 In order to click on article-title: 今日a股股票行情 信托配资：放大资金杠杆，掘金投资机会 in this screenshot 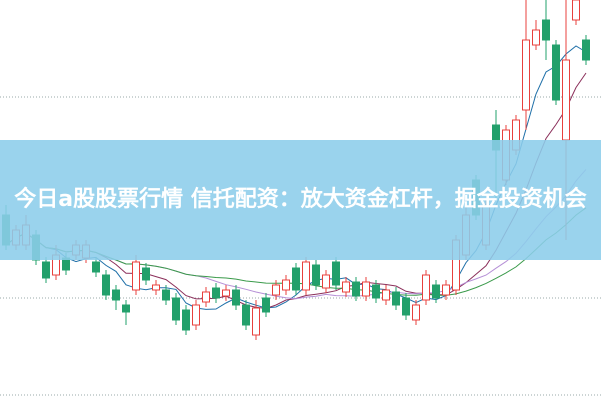, I will do `click(300, 199)`.